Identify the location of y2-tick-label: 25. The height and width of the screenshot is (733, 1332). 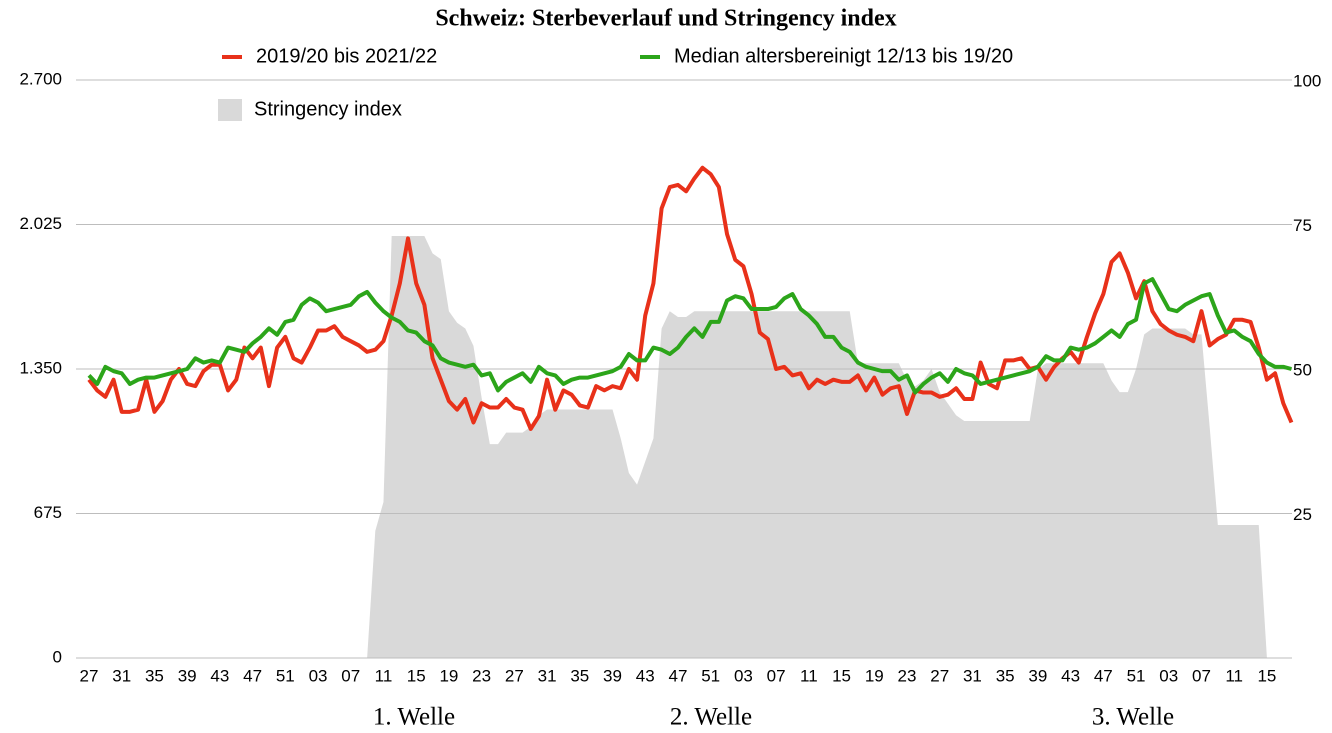
(1302, 514).